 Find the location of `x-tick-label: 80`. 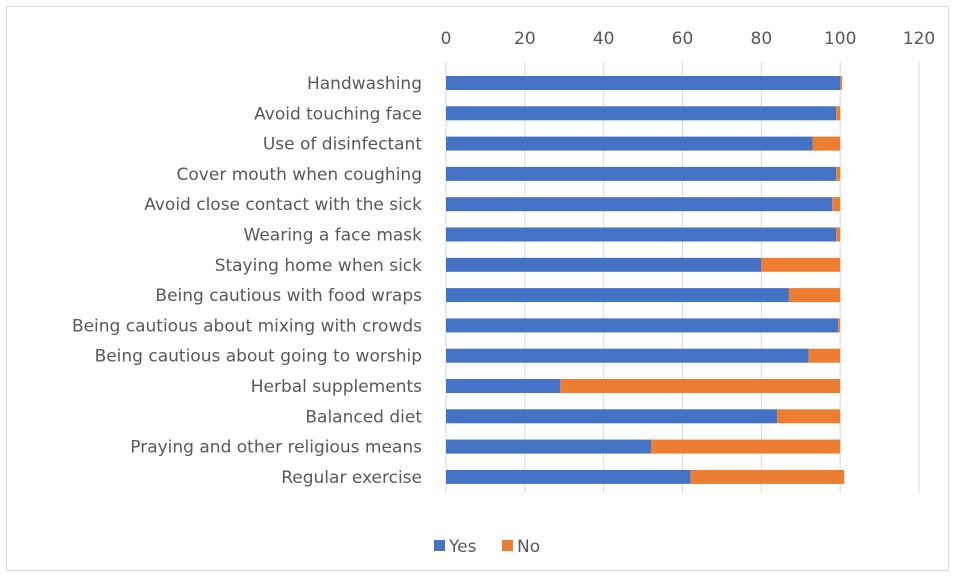

x-tick-label: 80 is located at coordinates (762, 39).